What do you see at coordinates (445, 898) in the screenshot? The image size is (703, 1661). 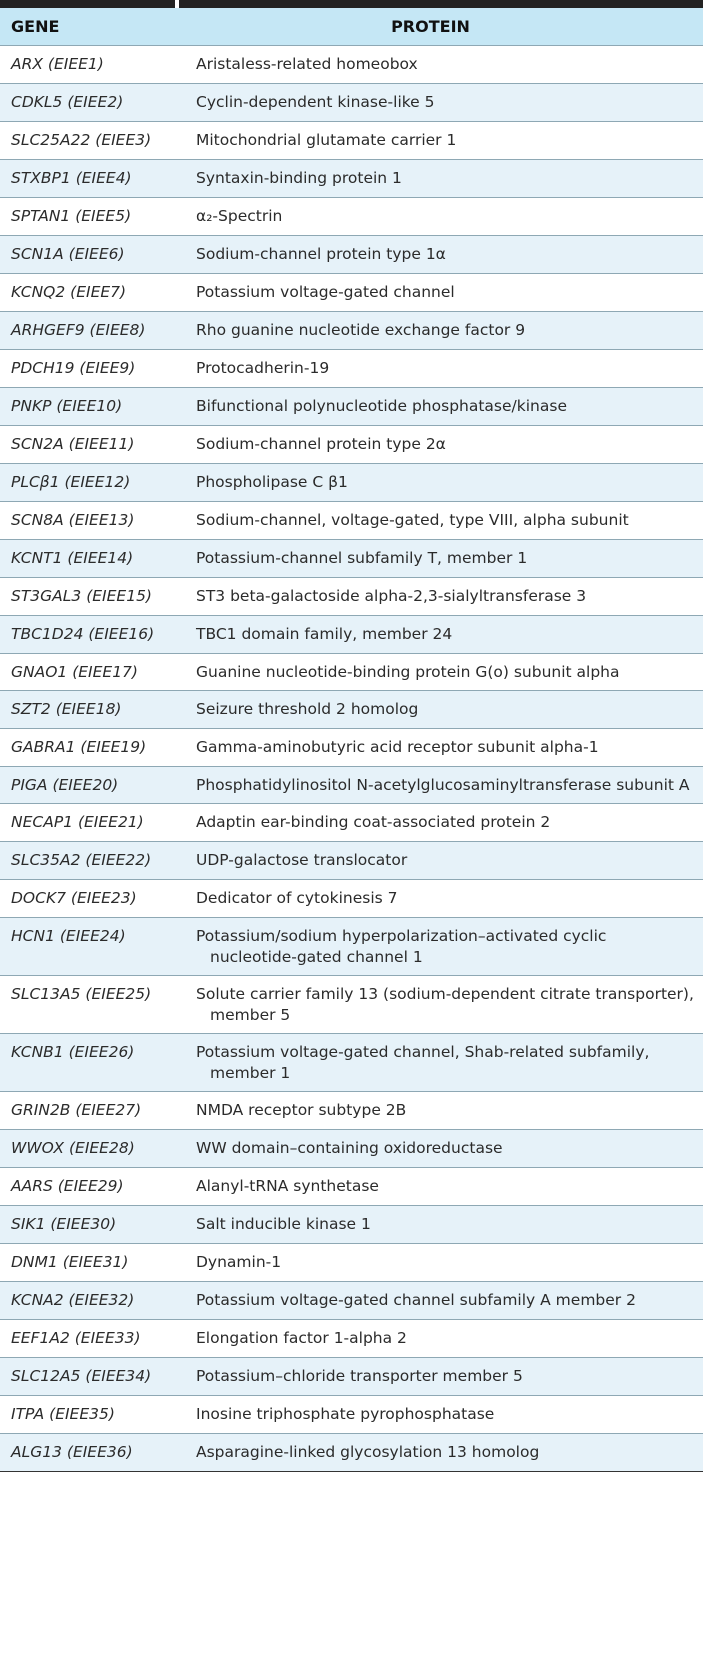 I see `protein-cell: Dedicator of cytokinesis 7` at bounding box center [445, 898].